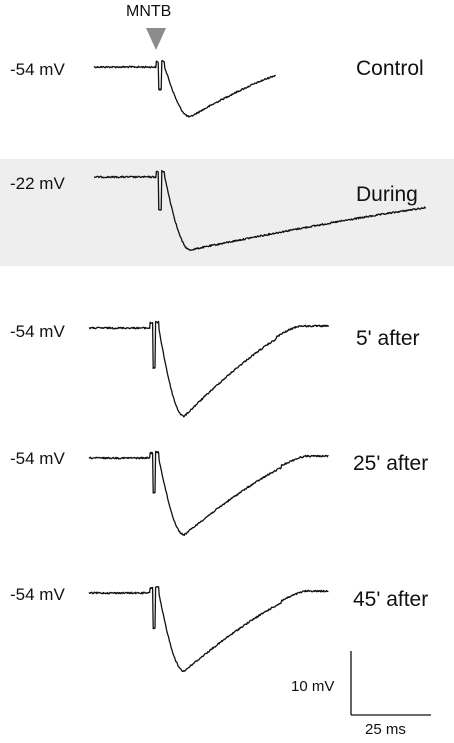  Describe the element at coordinates (313, 686) in the screenshot. I see `scale-bar-voltage-label: 10 mV` at that location.